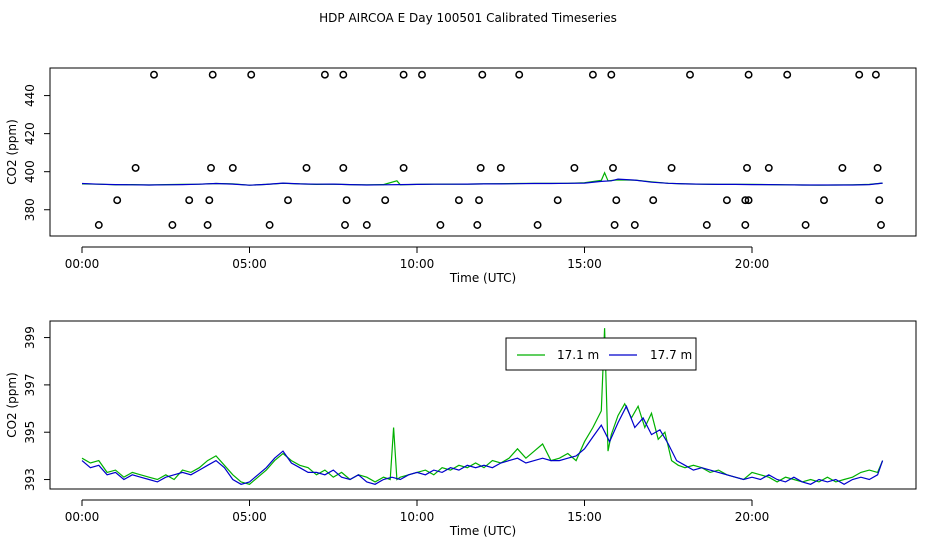 This screenshot has width=936, height=540. What do you see at coordinates (249, 264) in the screenshot?
I see `top-x-tick-label: 05:00` at bounding box center [249, 264].